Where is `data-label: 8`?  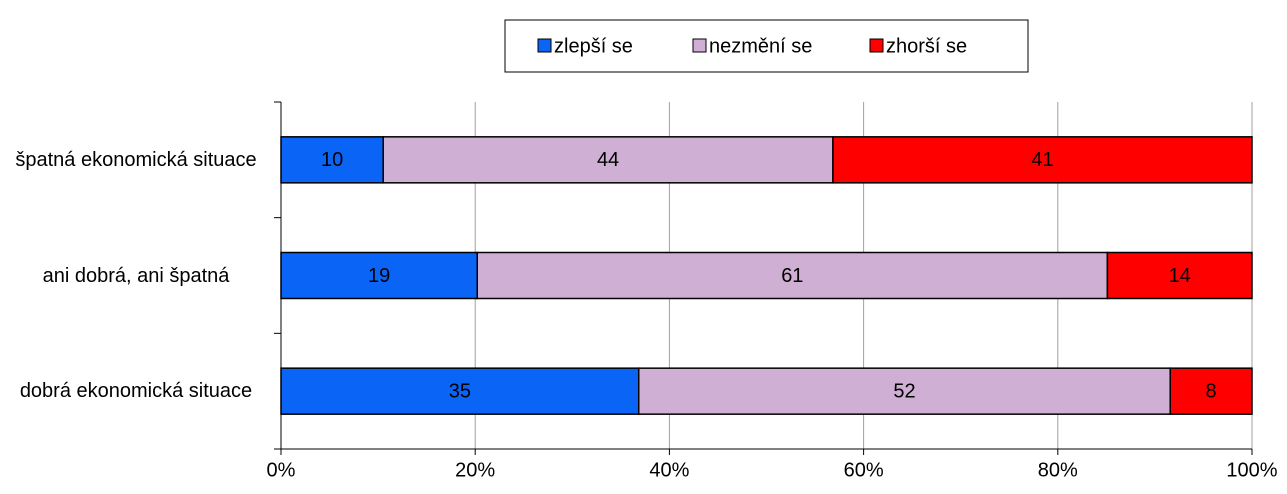 data-label: 8 is located at coordinates (1211, 391).